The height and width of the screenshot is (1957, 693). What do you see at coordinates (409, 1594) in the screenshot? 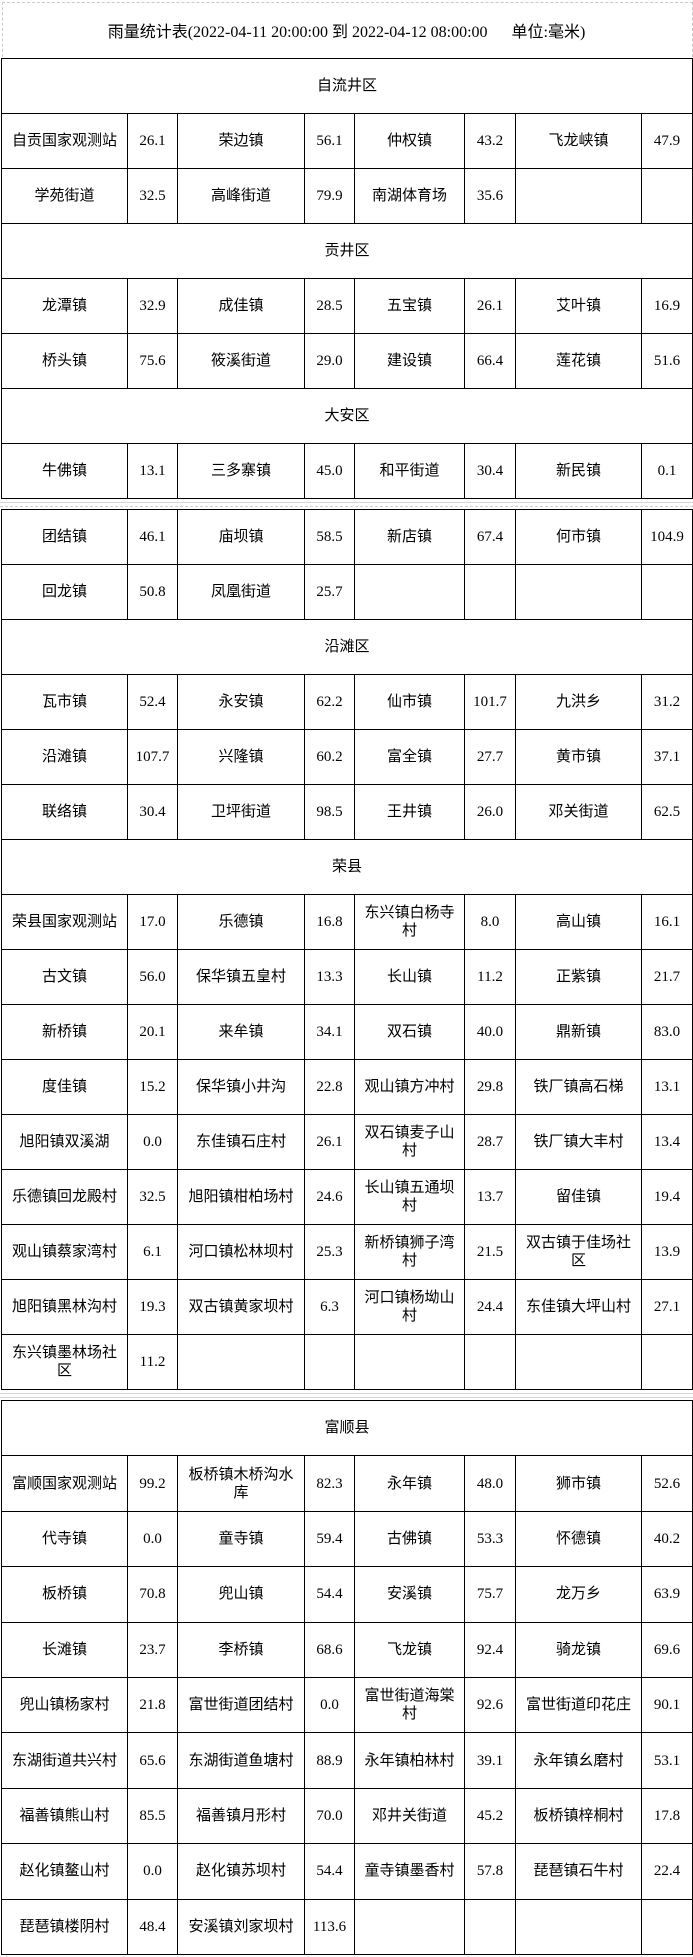
I see `station-name: 安溪镇` at bounding box center [409, 1594].